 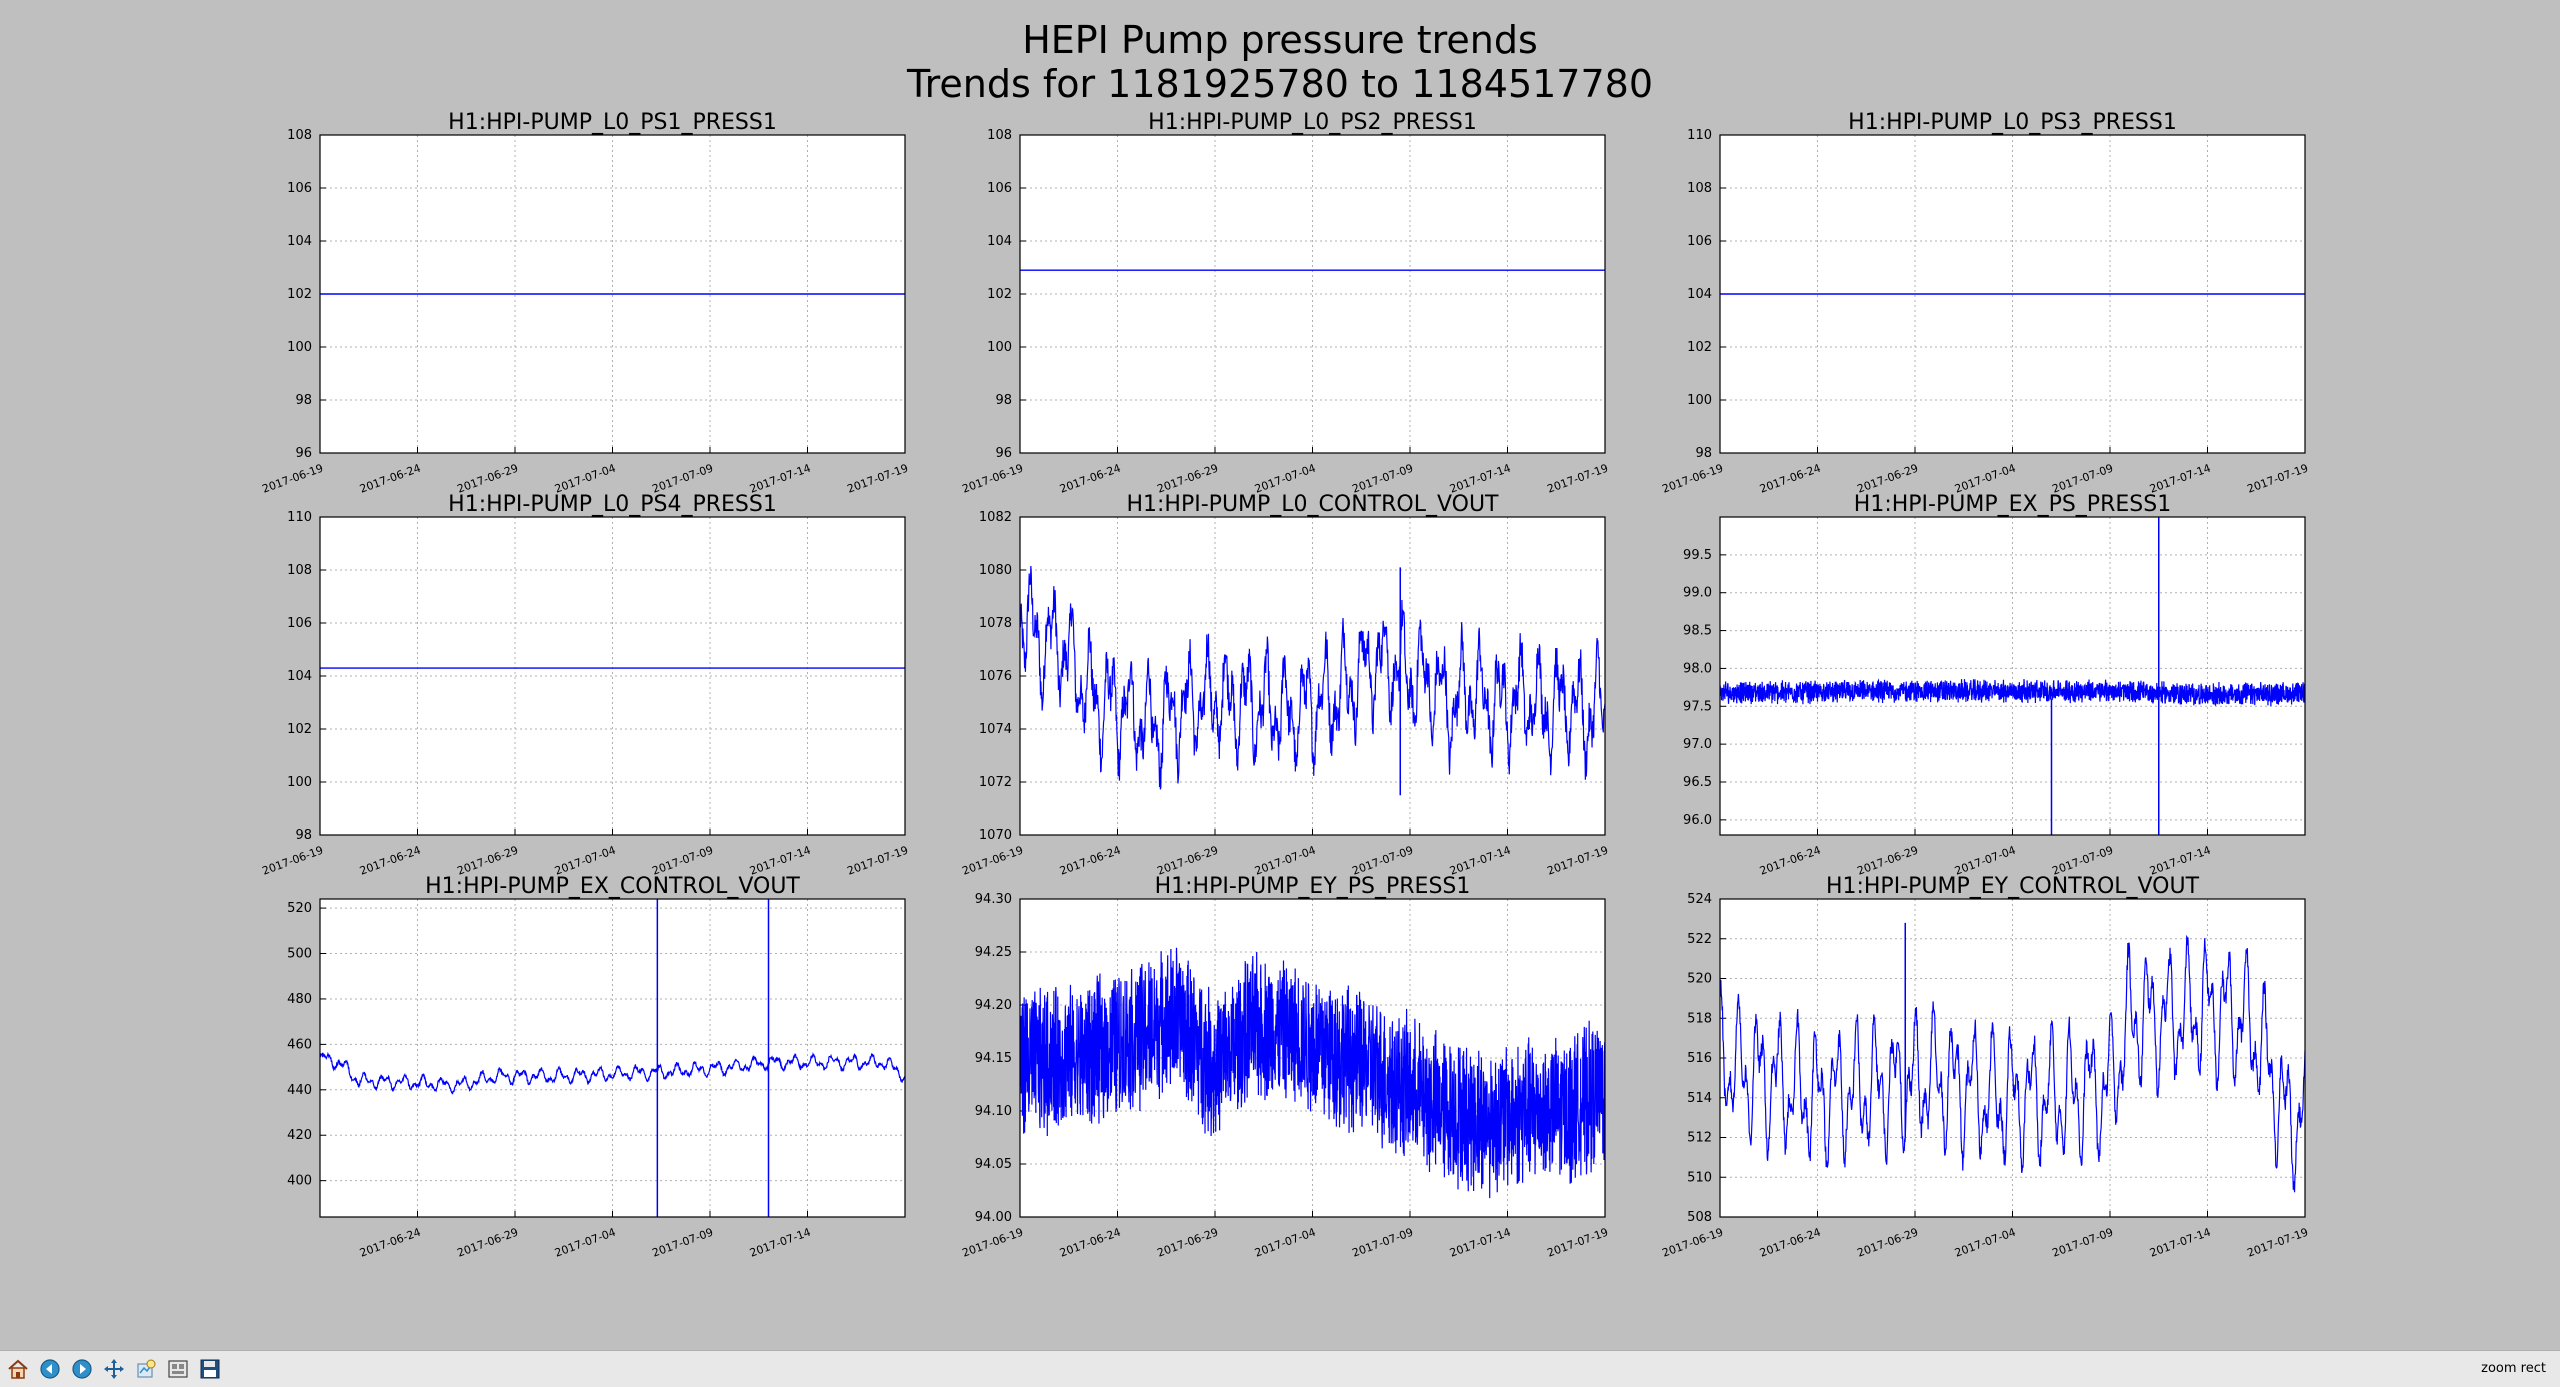 What do you see at coordinates (999, 135) in the screenshot?
I see `y-tick-label: 108` at bounding box center [999, 135].